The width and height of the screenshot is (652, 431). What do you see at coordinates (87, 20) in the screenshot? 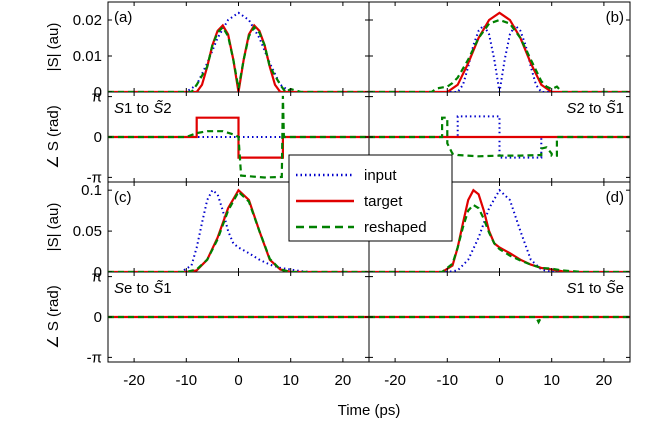
I see `ytick-label: 0.02` at bounding box center [87, 20].